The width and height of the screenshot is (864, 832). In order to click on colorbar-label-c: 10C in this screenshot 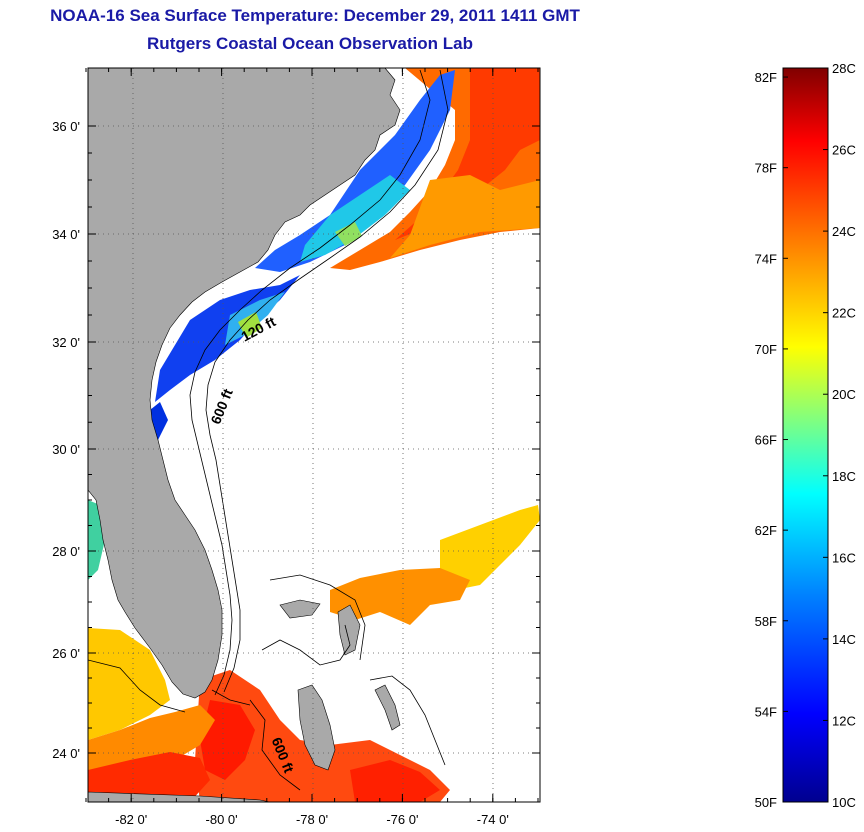, I will do `click(844, 802)`.